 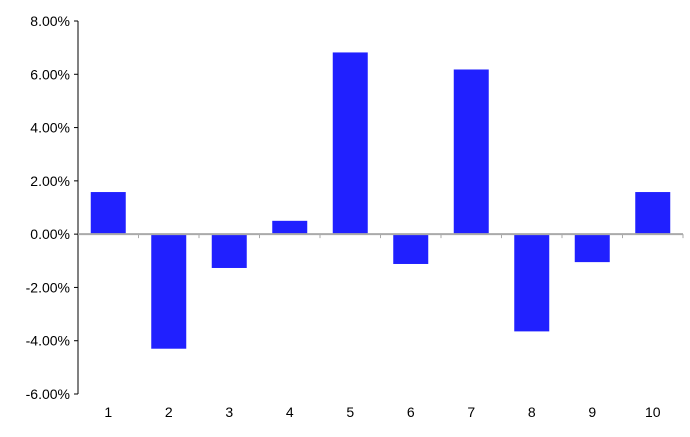 What do you see at coordinates (532, 412) in the screenshot?
I see `x-tick-label: 8` at bounding box center [532, 412].